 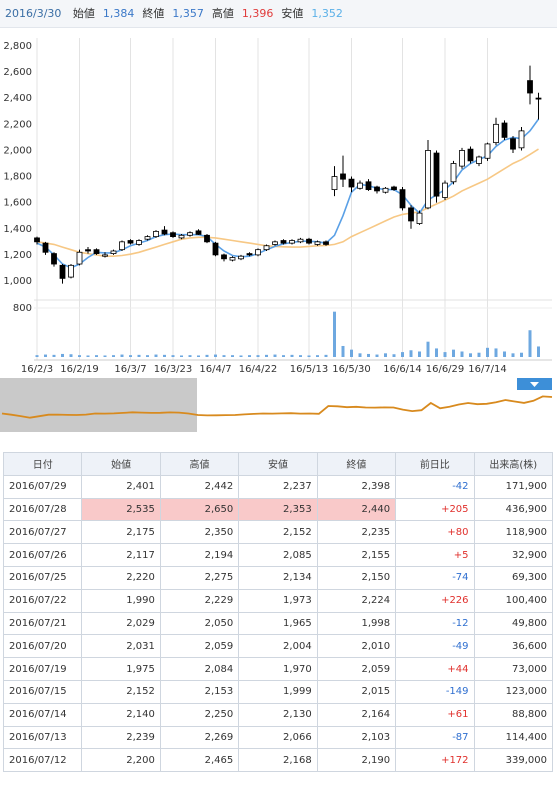 What do you see at coordinates (435, 532) in the screenshot?
I see `table-cell: +80` at bounding box center [435, 532].